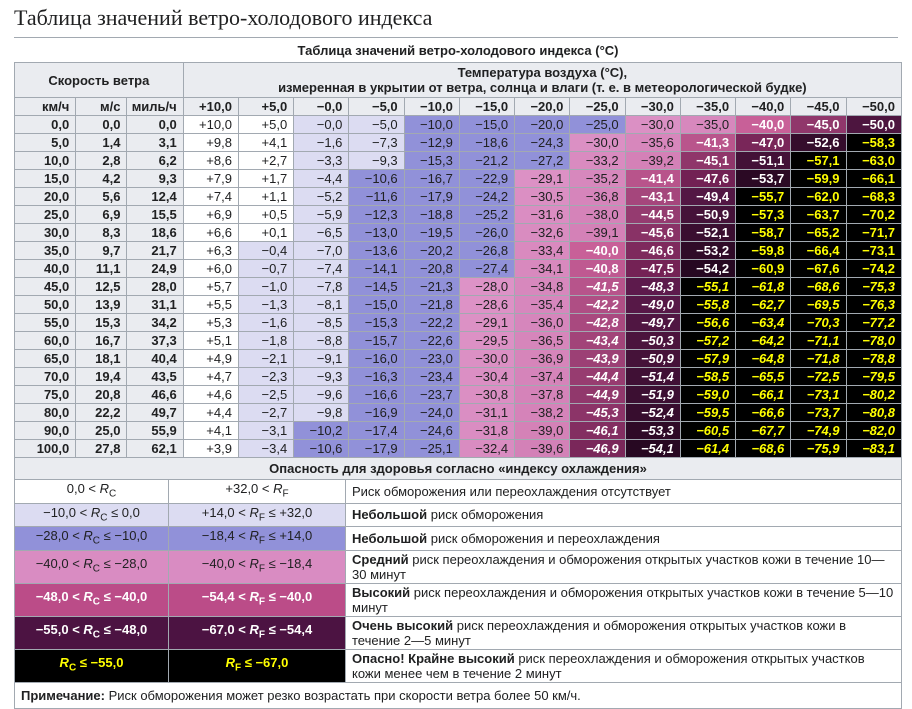 Image resolution: width=912 pixels, height=709 pixels. Describe the element at coordinates (91, 538) in the screenshot. I see `legend-range-rc: −28,0 < RC ≤ −10,0` at that location.